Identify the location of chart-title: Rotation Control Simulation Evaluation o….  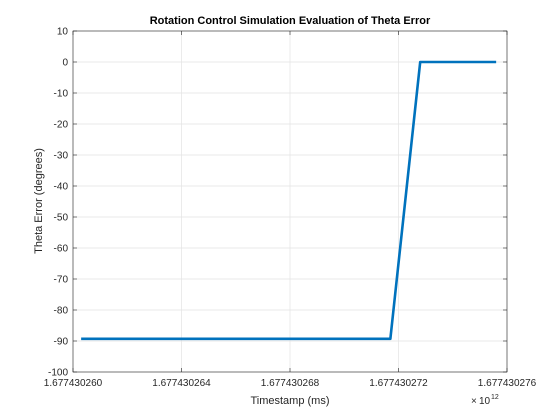
(290, 21).